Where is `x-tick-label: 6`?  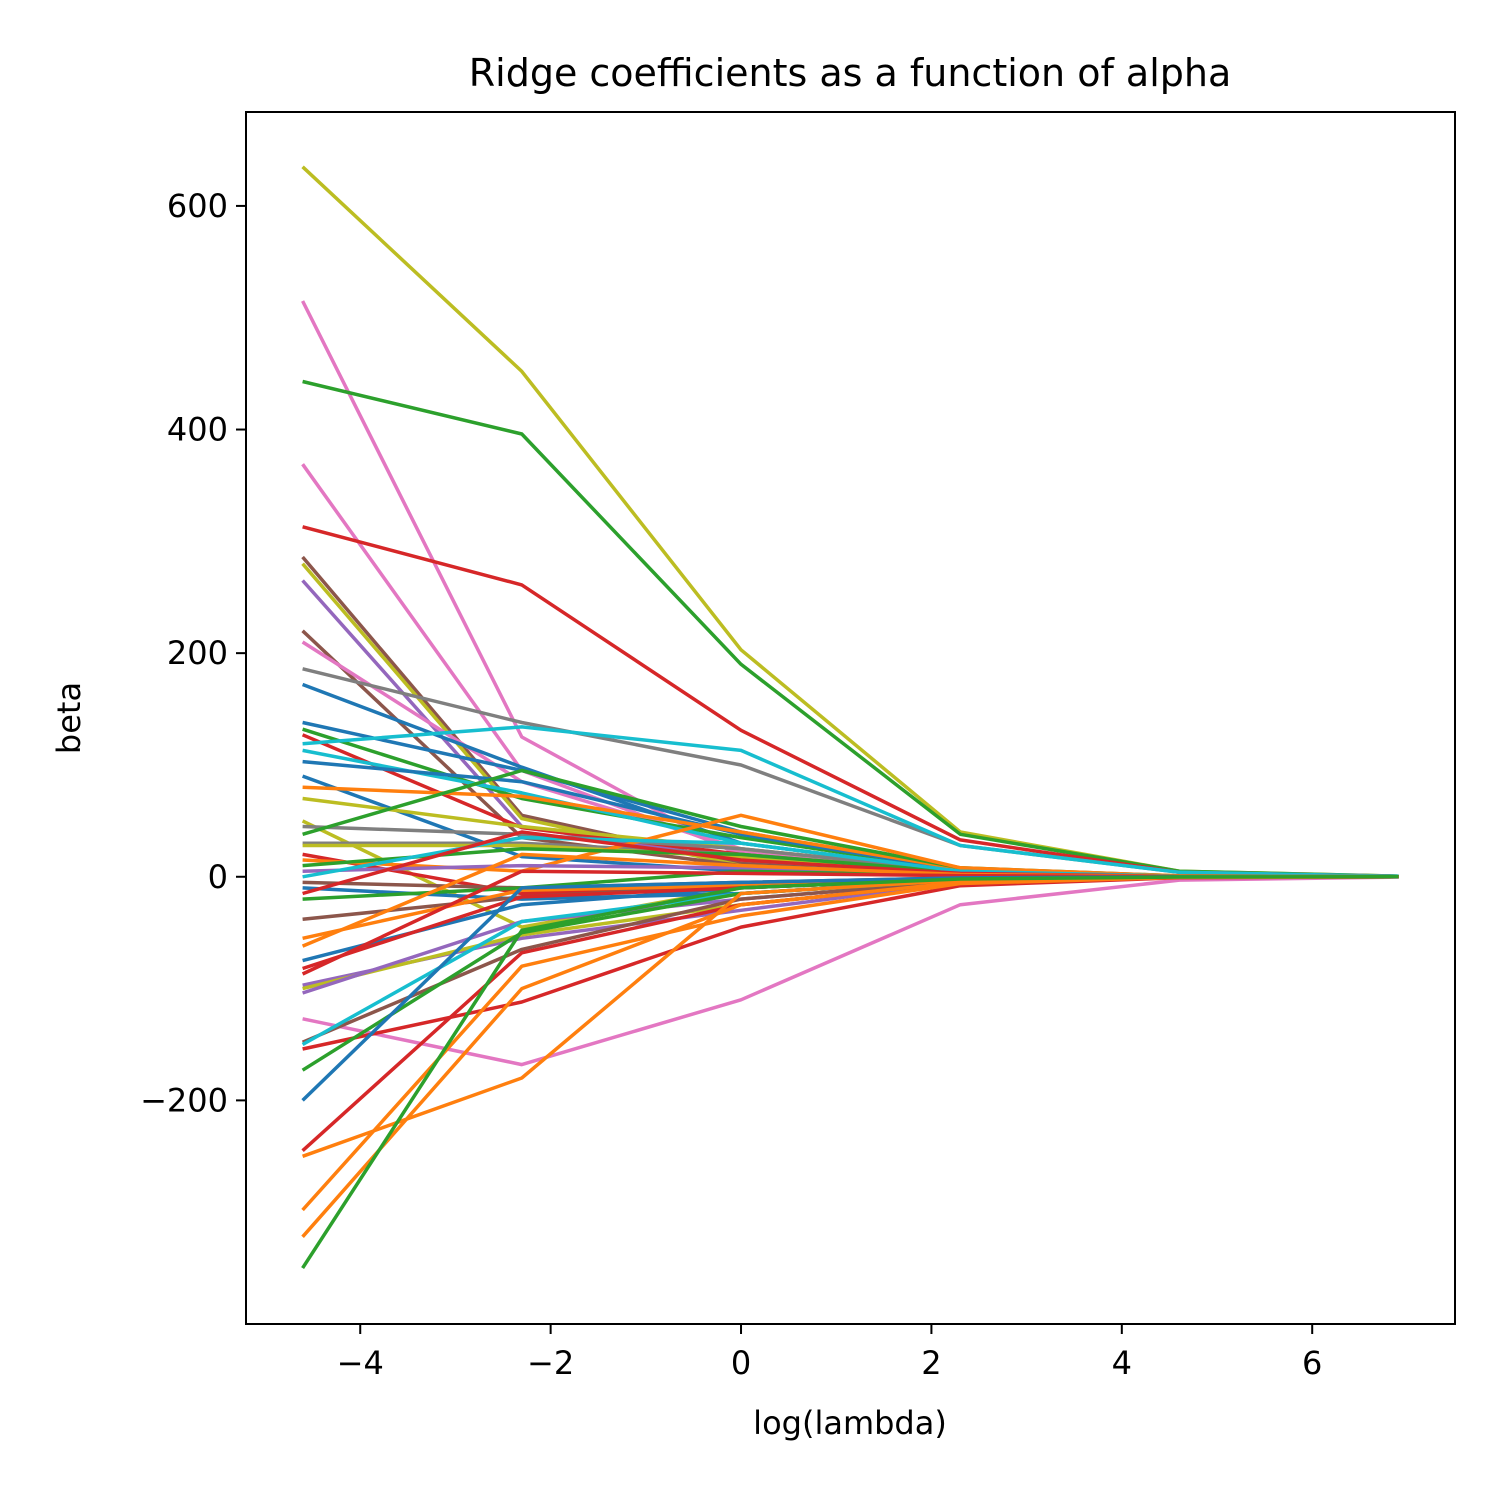 x-tick-label: 6 is located at coordinates (1312, 1363).